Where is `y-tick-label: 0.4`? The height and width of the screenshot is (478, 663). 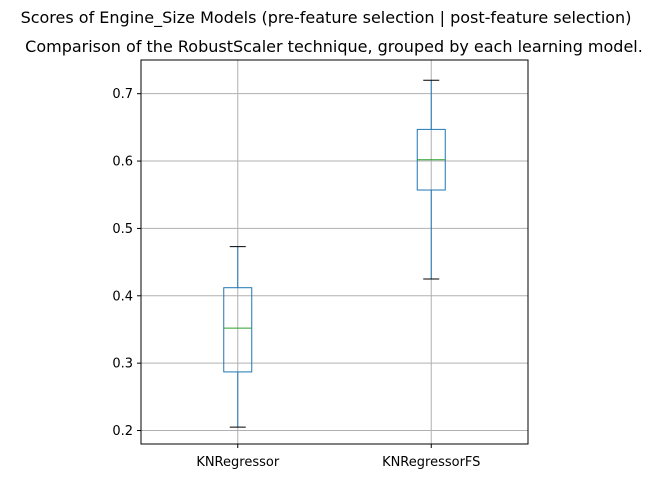 y-tick-label: 0.4 is located at coordinates (122, 296).